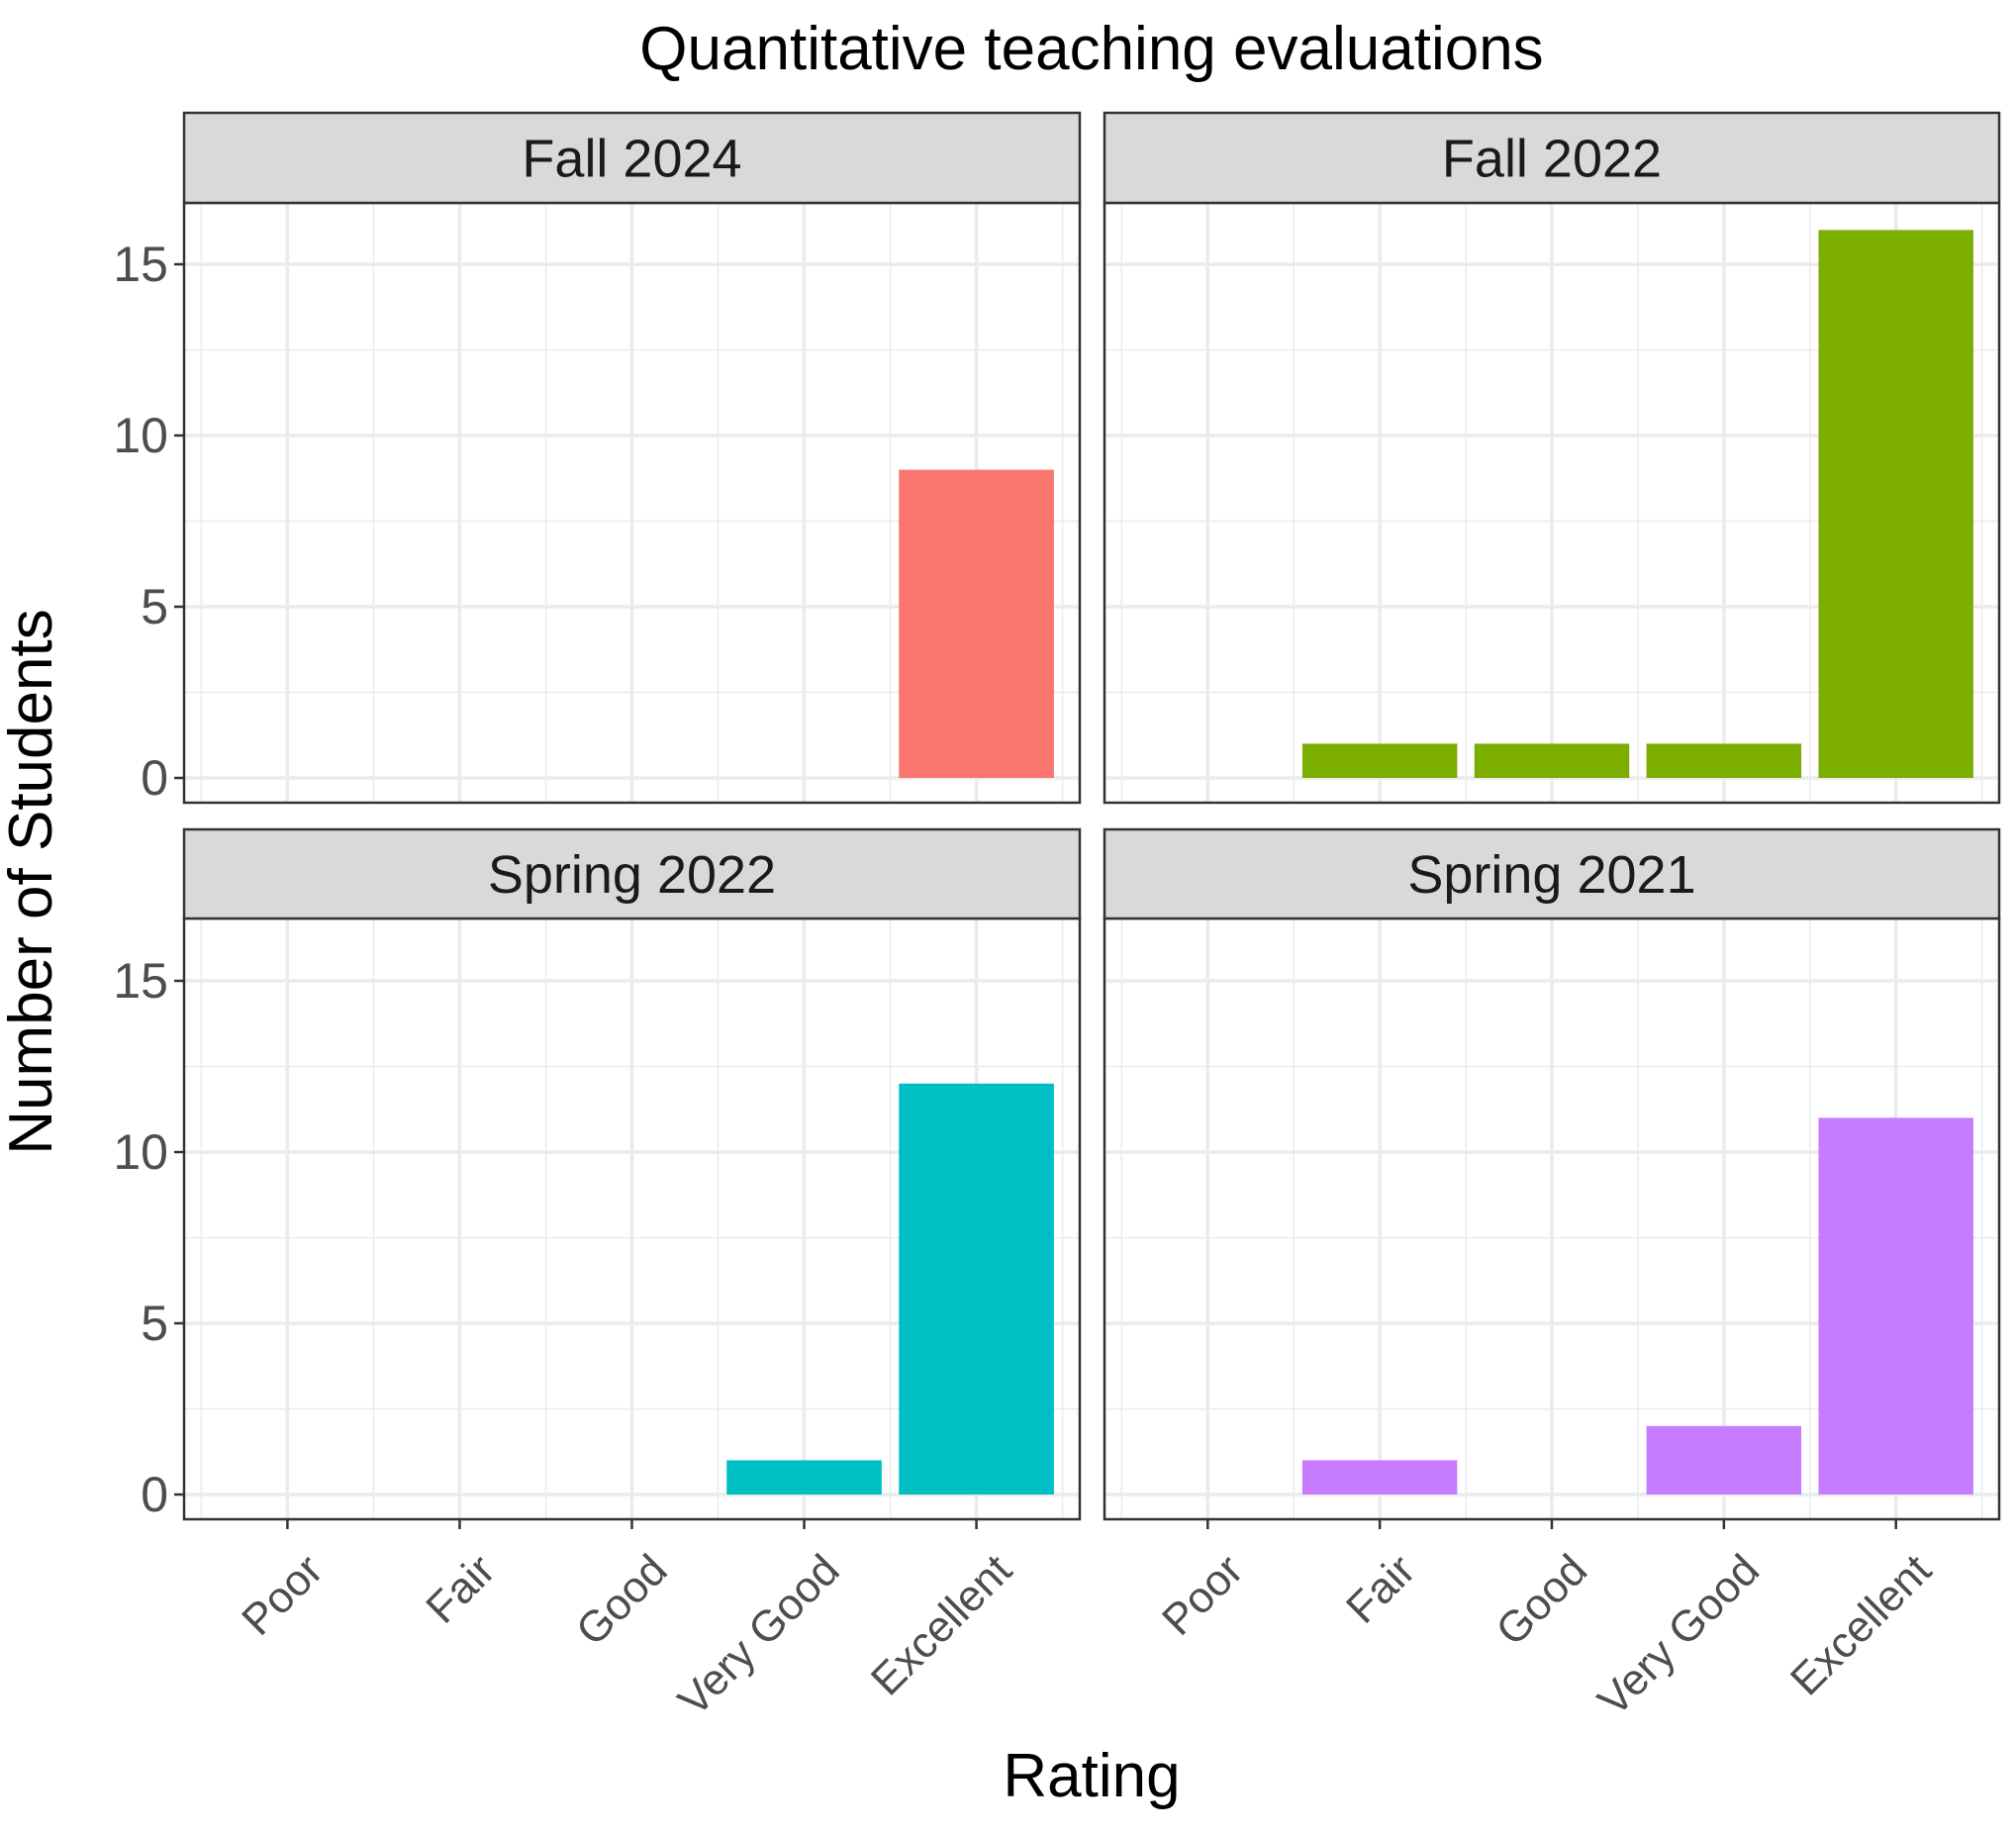 This screenshot has height=1835, width=2016. I want to click on facet-strip-label: Spring 2022, so click(632, 875).